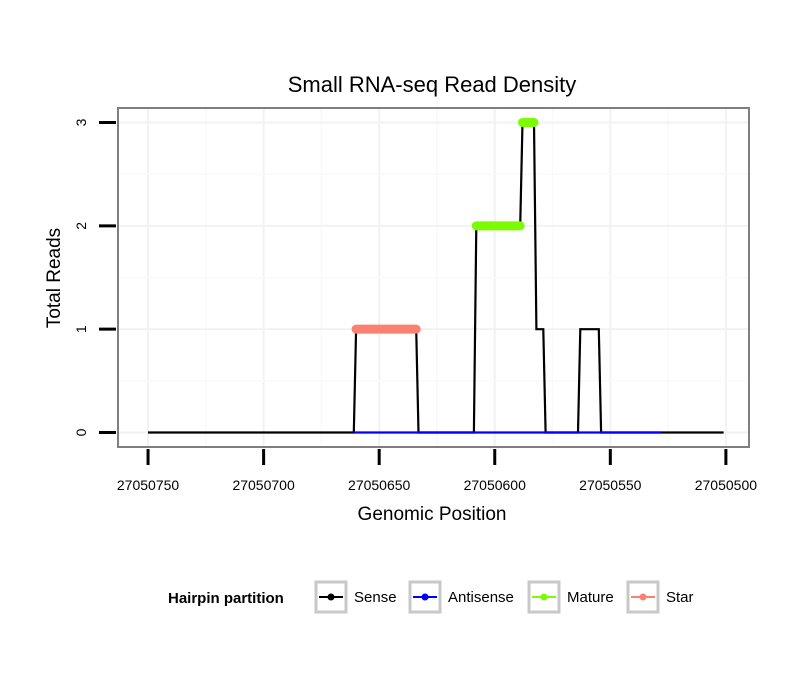 This screenshot has width=810, height=690. What do you see at coordinates (331, 597) in the screenshot?
I see `legend-point-sense` at bounding box center [331, 597].